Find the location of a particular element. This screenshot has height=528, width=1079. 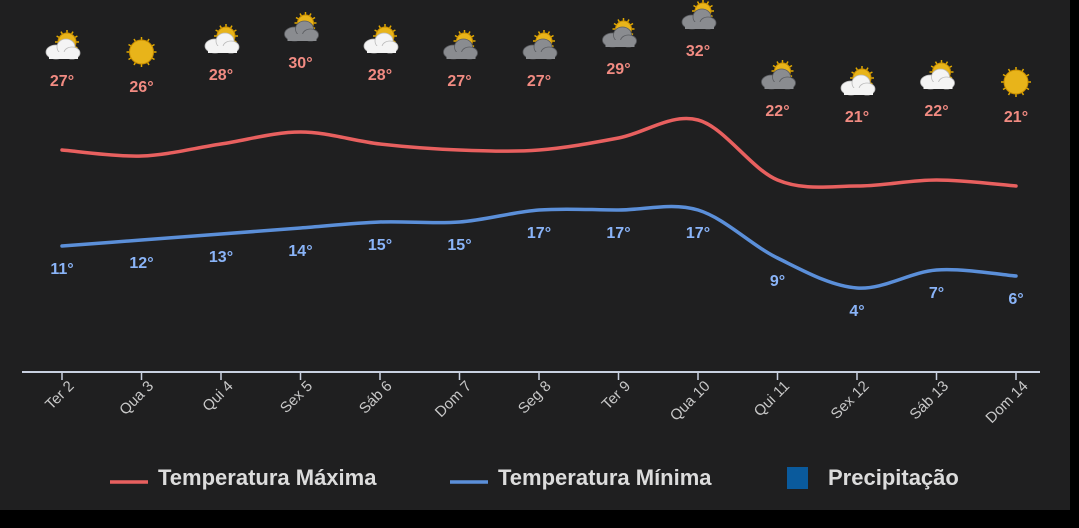

value-label: 30° is located at coordinates (300, 63).